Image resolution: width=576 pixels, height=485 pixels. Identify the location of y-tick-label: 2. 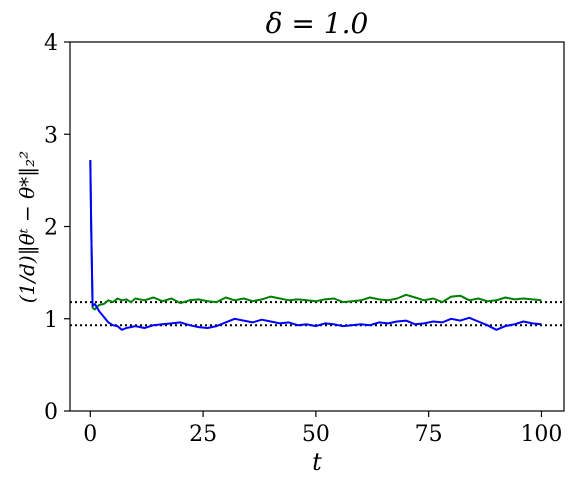
(51, 228).